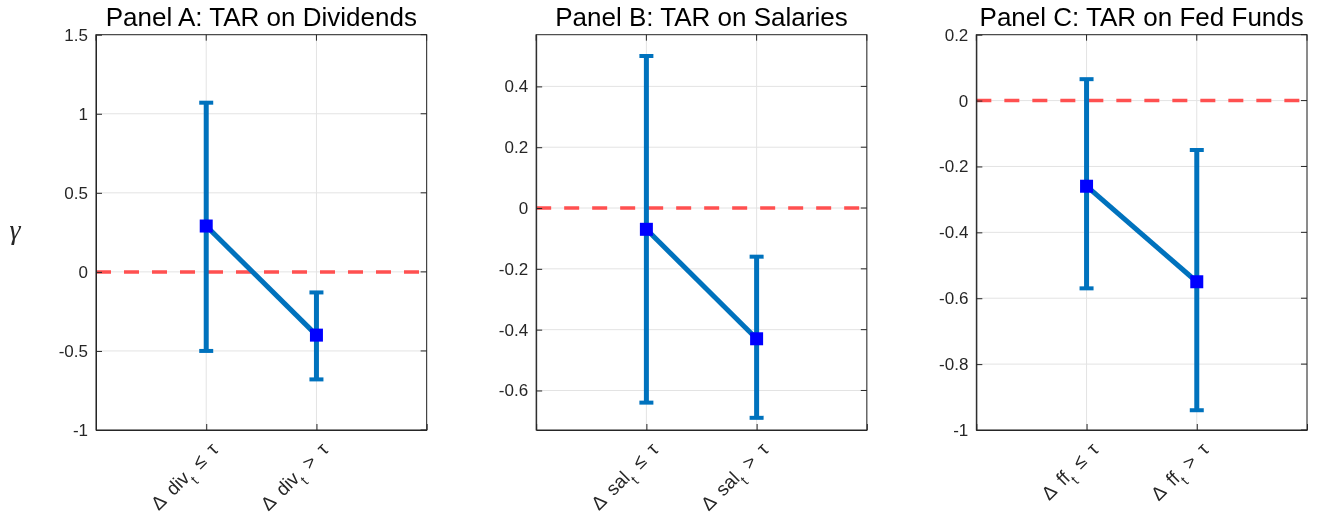 This screenshot has width=1319, height=524. Describe the element at coordinates (15, 230) in the screenshot. I see `y-axis-title: γ` at that location.